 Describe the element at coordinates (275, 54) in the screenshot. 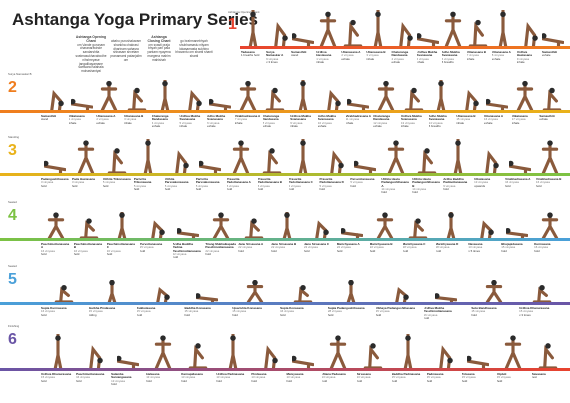

I see `pose-name: Surya Namaskar A` at that location.